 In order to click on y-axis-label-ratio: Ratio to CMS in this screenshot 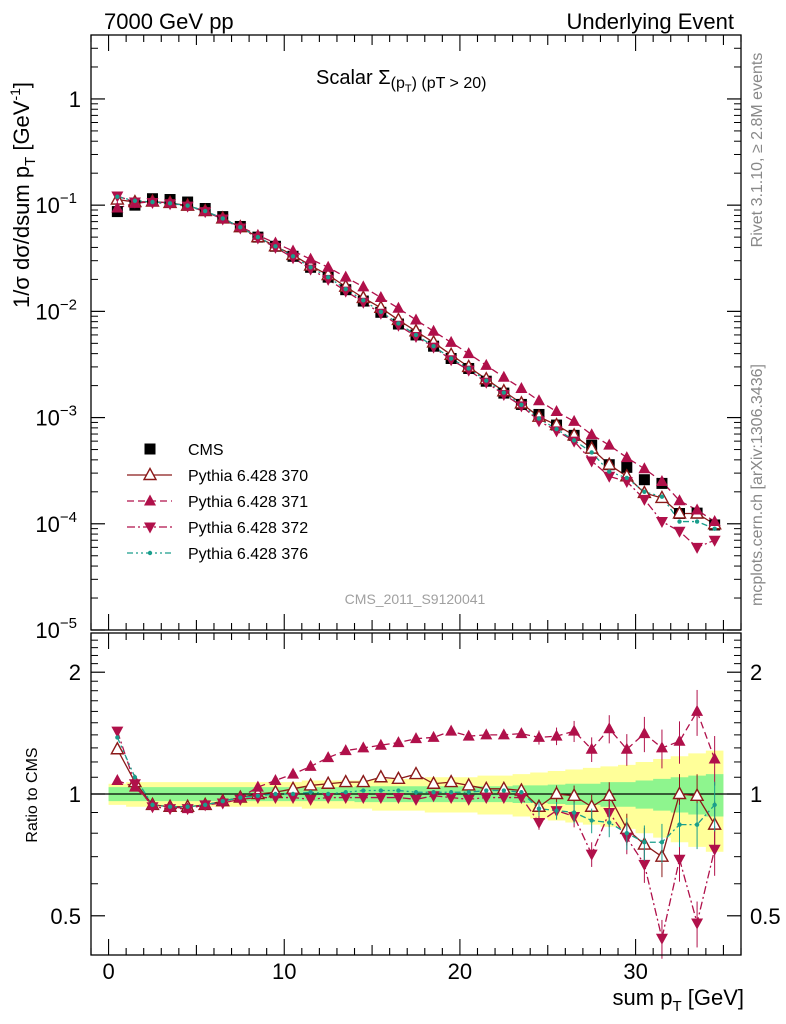, I will do `click(32, 794)`.